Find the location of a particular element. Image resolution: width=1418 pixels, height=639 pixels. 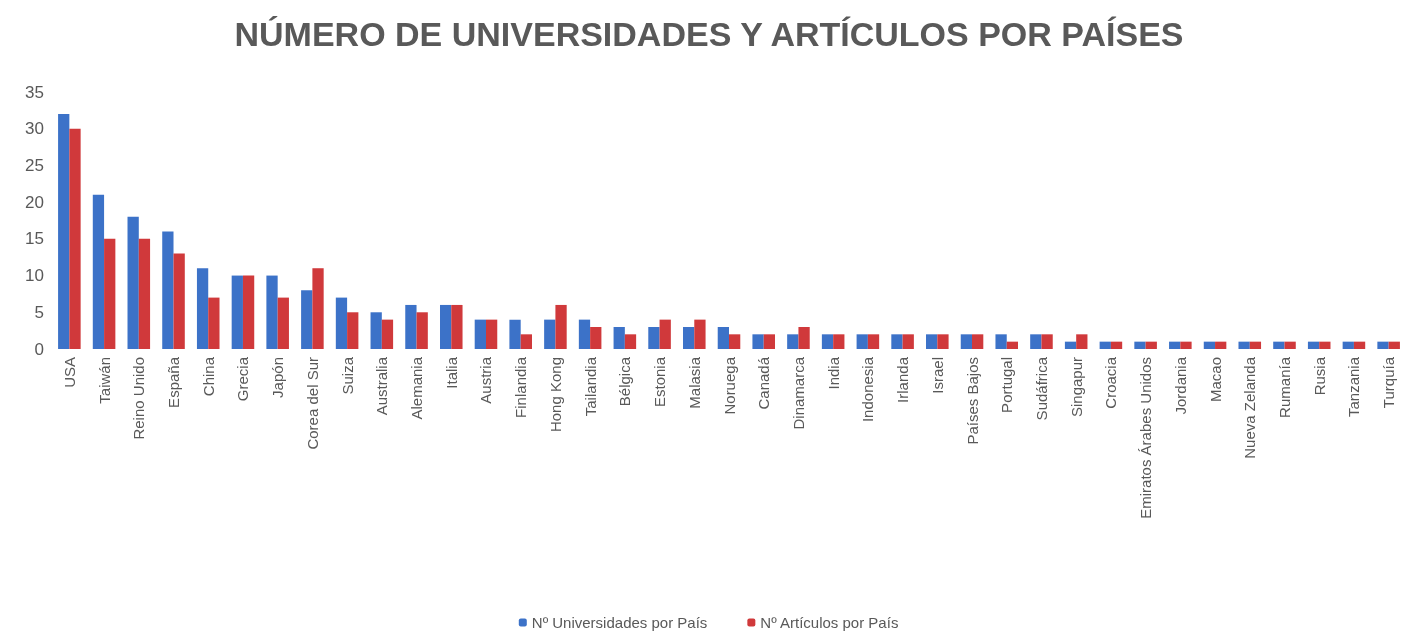

x-tick-label: Países Bajos is located at coordinates (972, 401).